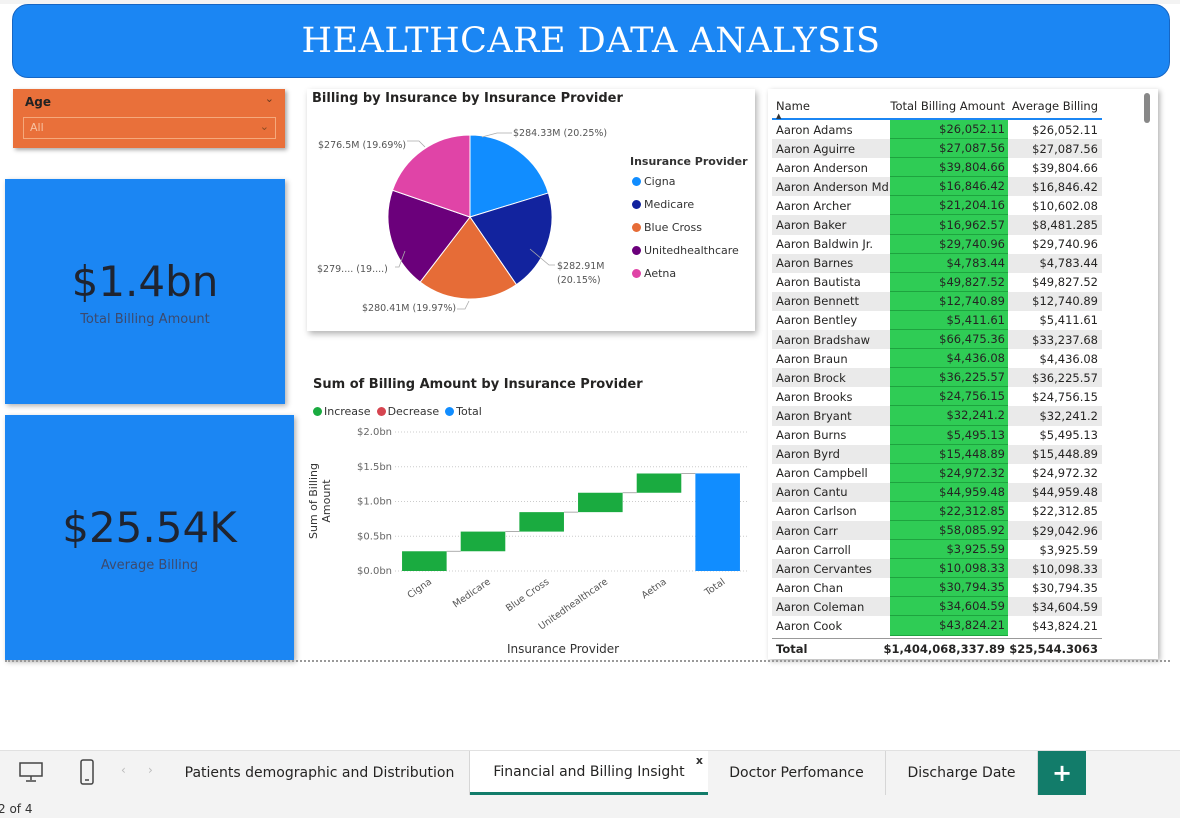  I want to click on table-row: Aaron Carr $58,085.92 $29,042.96, so click(937, 530).